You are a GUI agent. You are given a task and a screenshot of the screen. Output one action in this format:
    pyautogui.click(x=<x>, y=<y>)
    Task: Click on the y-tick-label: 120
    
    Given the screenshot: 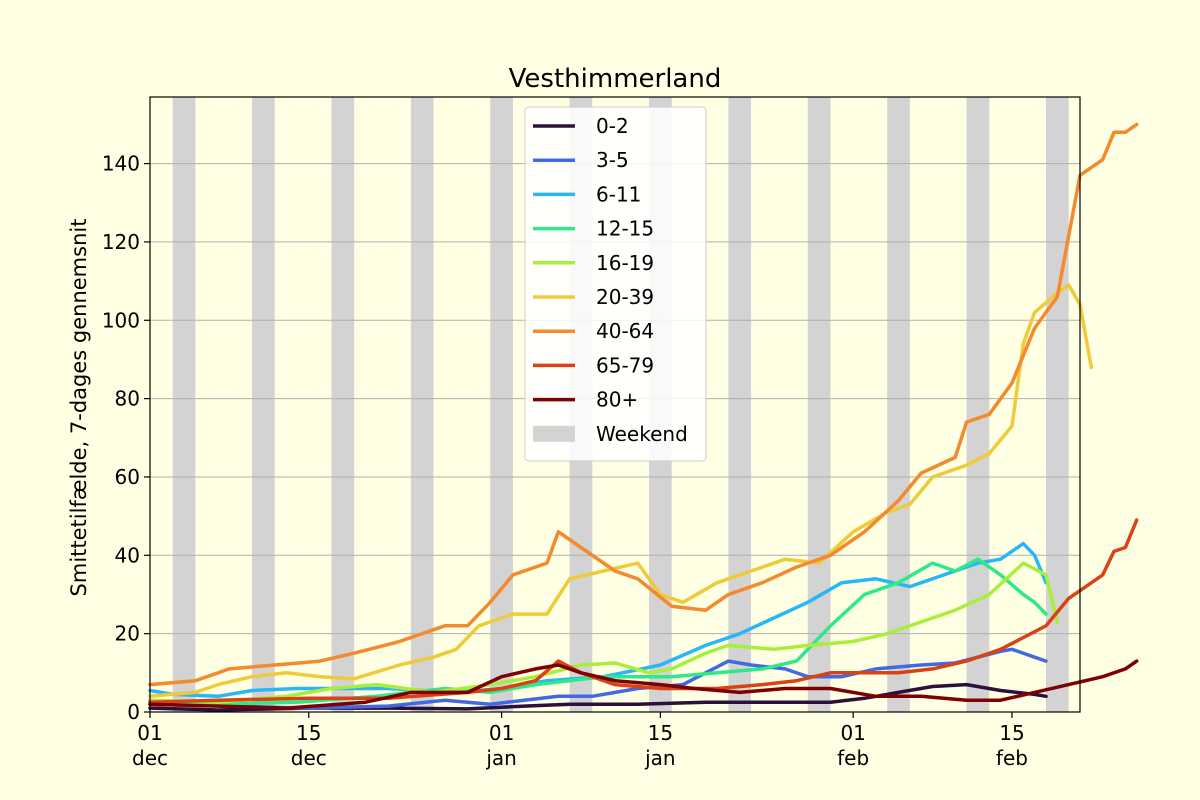 What is the action you would take?
    pyautogui.click(x=121, y=242)
    